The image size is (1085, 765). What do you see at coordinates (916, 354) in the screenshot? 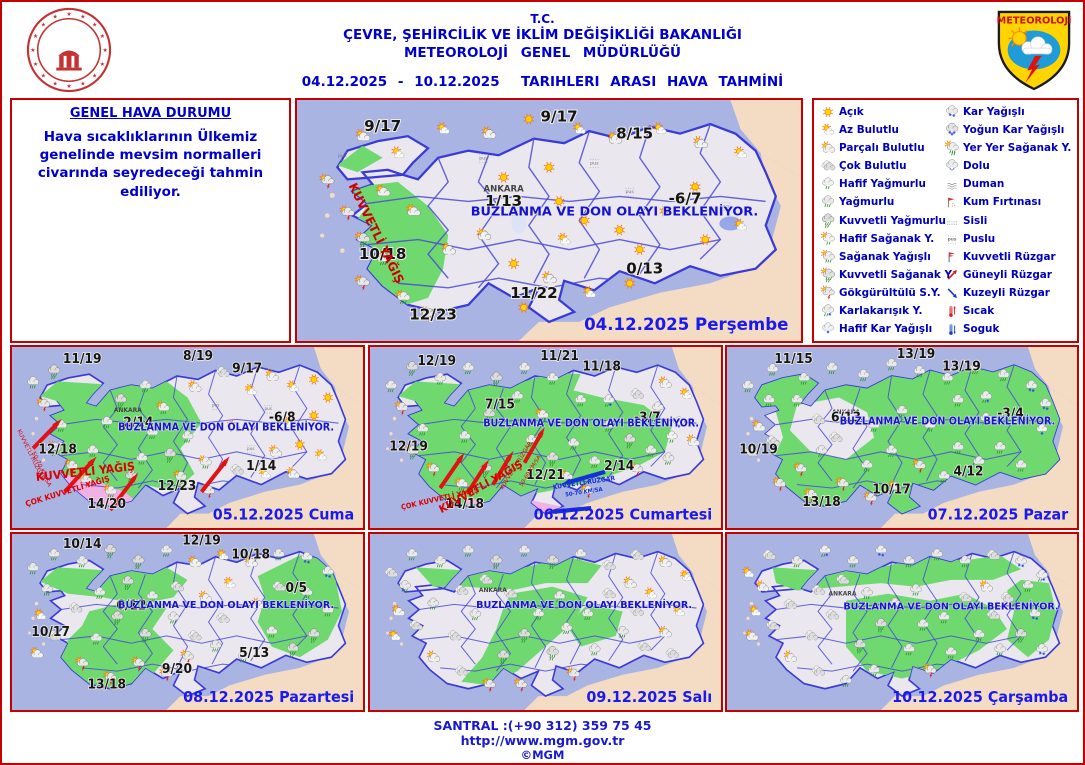
I see `temp-label: 13/19` at bounding box center [916, 354].